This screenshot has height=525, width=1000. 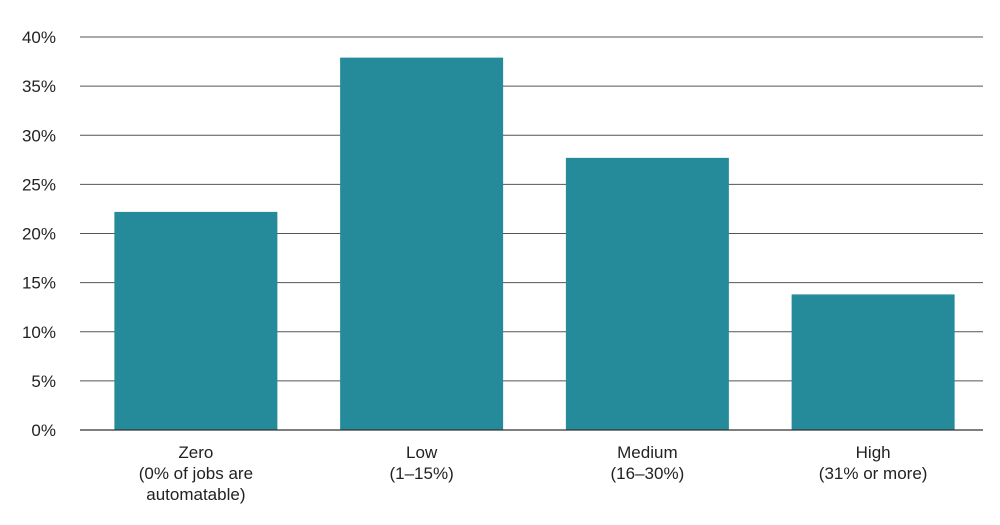 What do you see at coordinates (195, 452) in the screenshot?
I see `x-category-label-line: Zero` at bounding box center [195, 452].